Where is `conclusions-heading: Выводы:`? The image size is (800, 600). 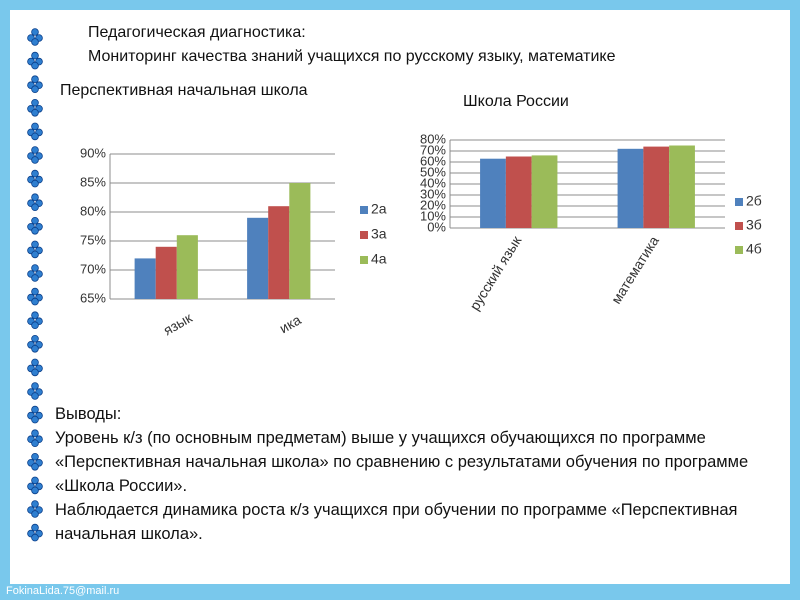 conclusions-heading: Выводы: is located at coordinates (88, 414).